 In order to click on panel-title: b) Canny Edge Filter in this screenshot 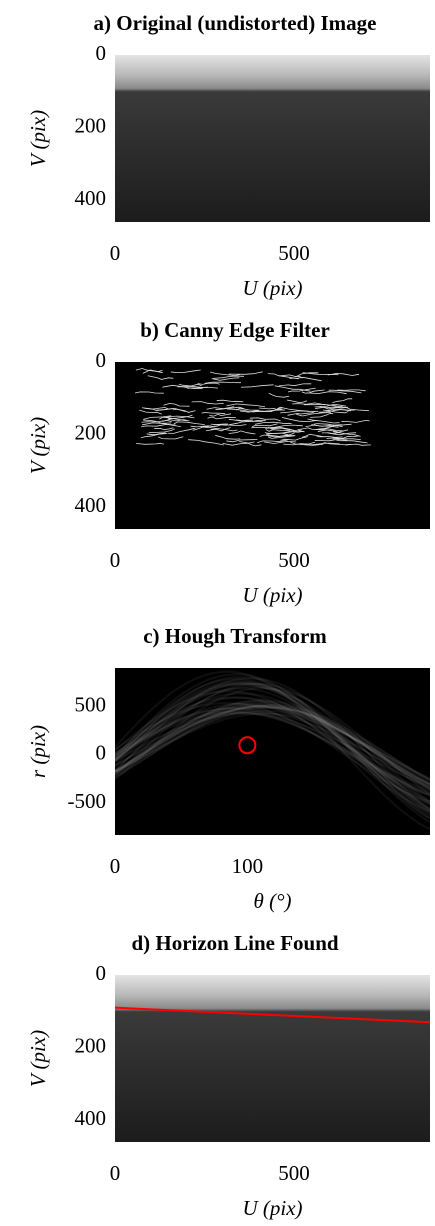, I will do `click(235, 330)`.